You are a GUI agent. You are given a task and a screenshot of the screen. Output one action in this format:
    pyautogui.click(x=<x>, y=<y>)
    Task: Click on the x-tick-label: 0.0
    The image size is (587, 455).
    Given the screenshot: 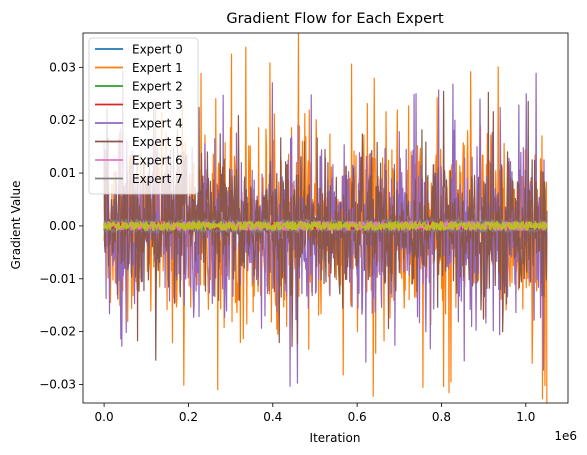 What is the action you would take?
    pyautogui.click(x=104, y=417)
    